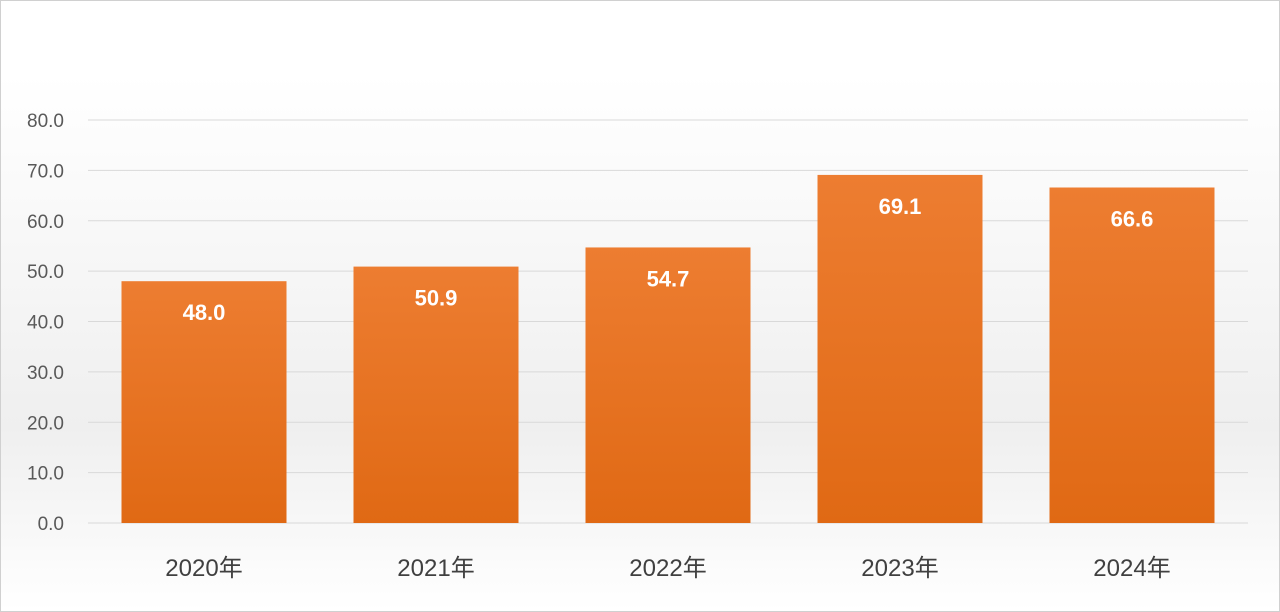 The height and width of the screenshot is (612, 1280). I want to click on y-tick-label: 0.0, so click(51, 524).